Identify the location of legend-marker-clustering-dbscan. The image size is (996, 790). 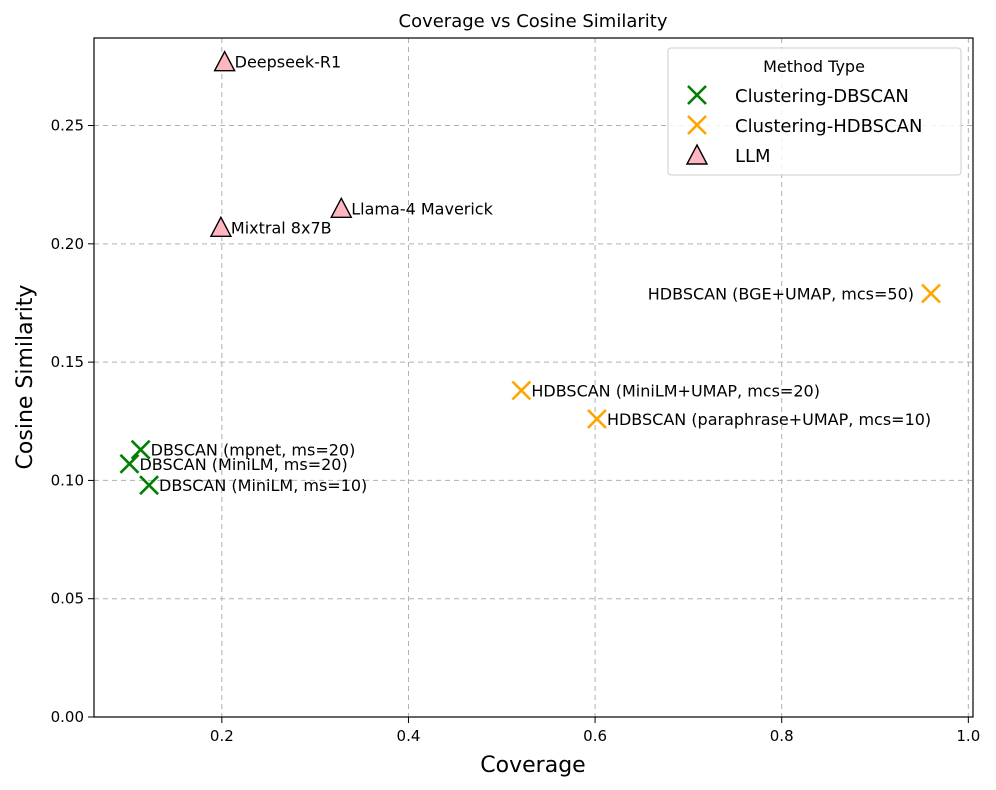
(697, 95).